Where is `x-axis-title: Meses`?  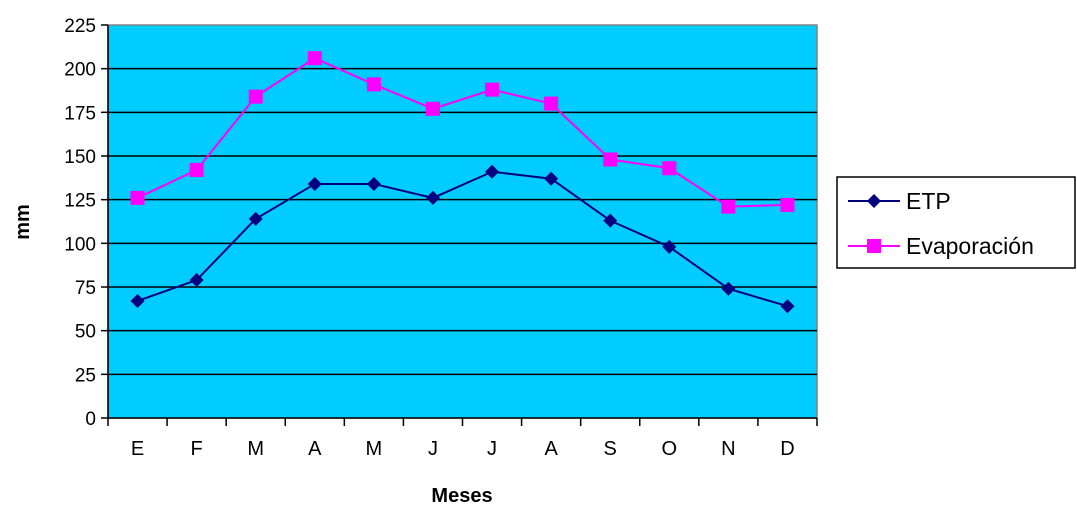 x-axis-title: Meses is located at coordinates (461, 495).